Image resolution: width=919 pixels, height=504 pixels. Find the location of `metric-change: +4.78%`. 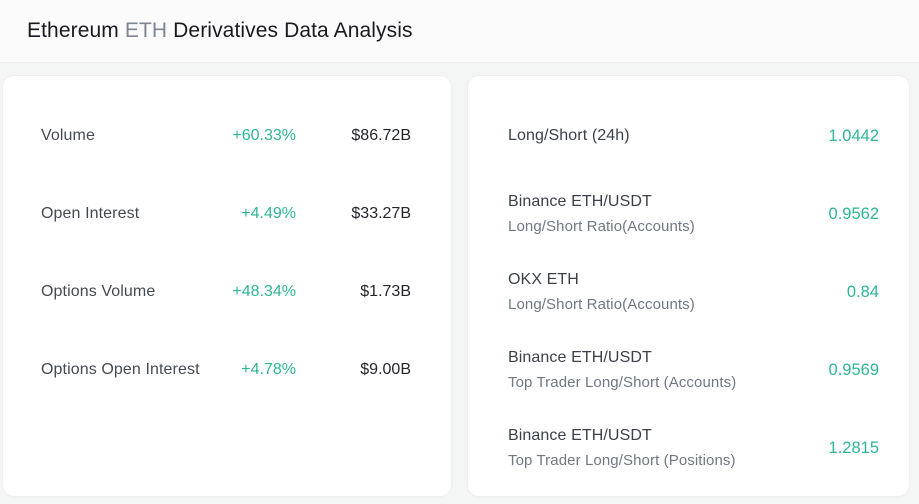

metric-change: +4.78% is located at coordinates (268, 369).